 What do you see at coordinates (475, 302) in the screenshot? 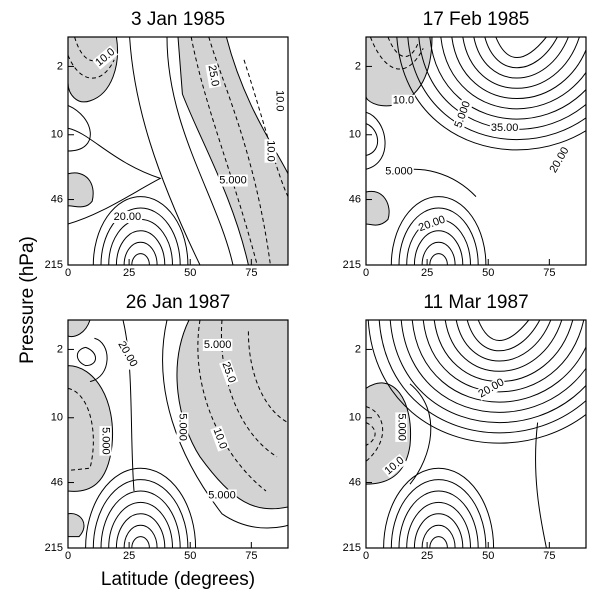
I see `panel-title: 11 Mar 1987` at bounding box center [475, 302].